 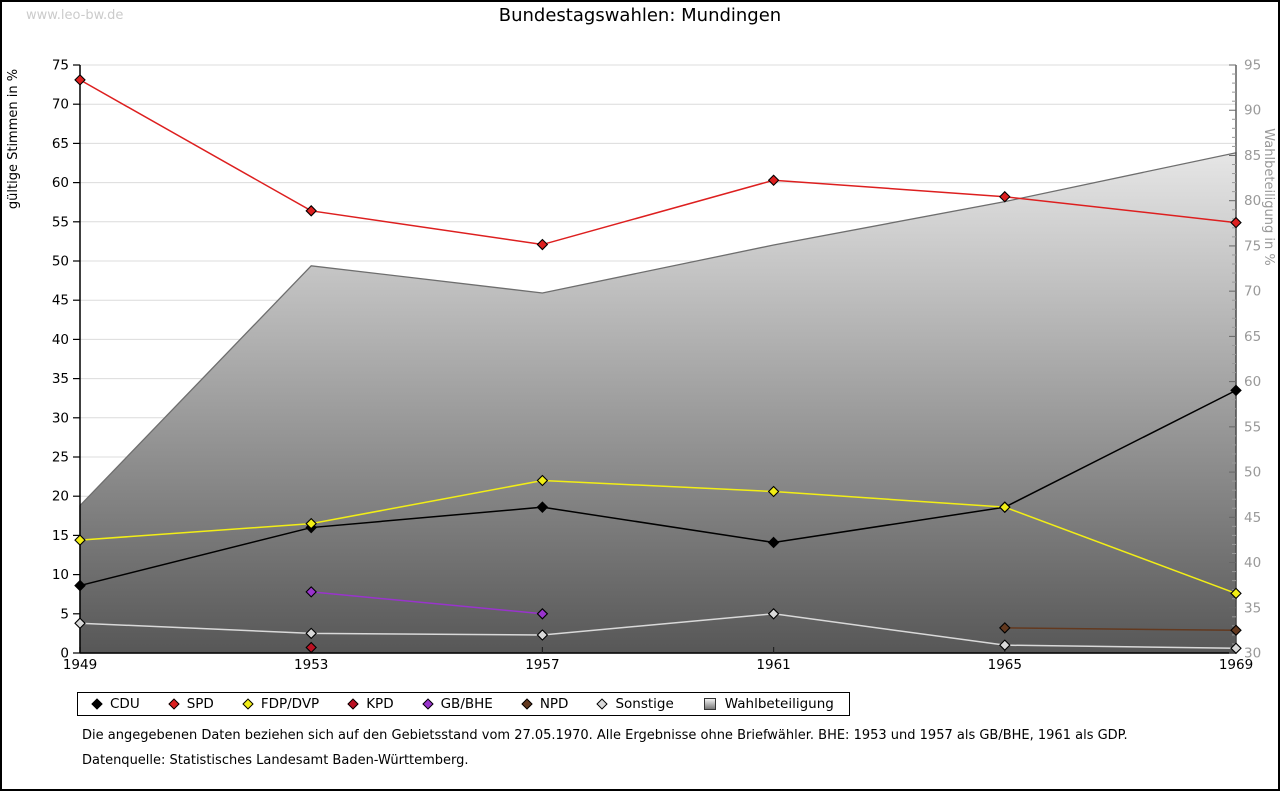 What do you see at coordinates (64, 614) in the screenshot?
I see `svg-text: 5` at bounding box center [64, 614].